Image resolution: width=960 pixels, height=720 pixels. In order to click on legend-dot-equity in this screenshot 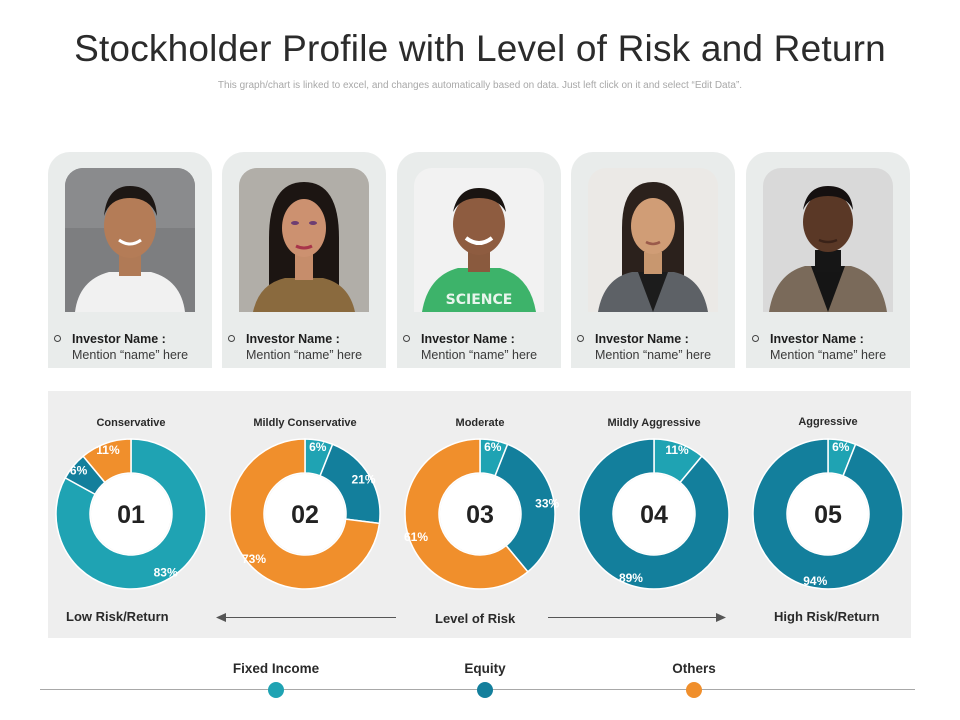, I will do `click(485, 690)`.